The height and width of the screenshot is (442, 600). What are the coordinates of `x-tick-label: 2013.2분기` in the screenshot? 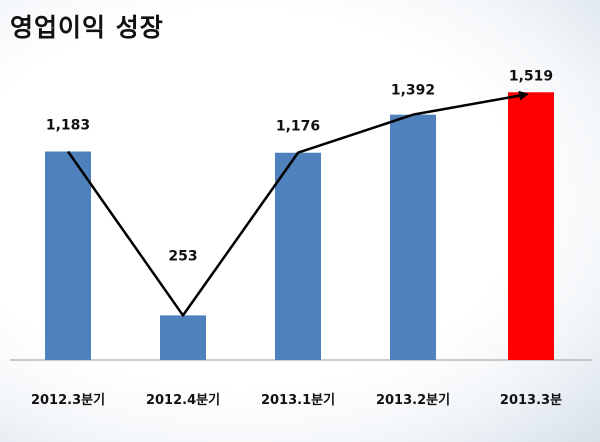 It's located at (413, 400).